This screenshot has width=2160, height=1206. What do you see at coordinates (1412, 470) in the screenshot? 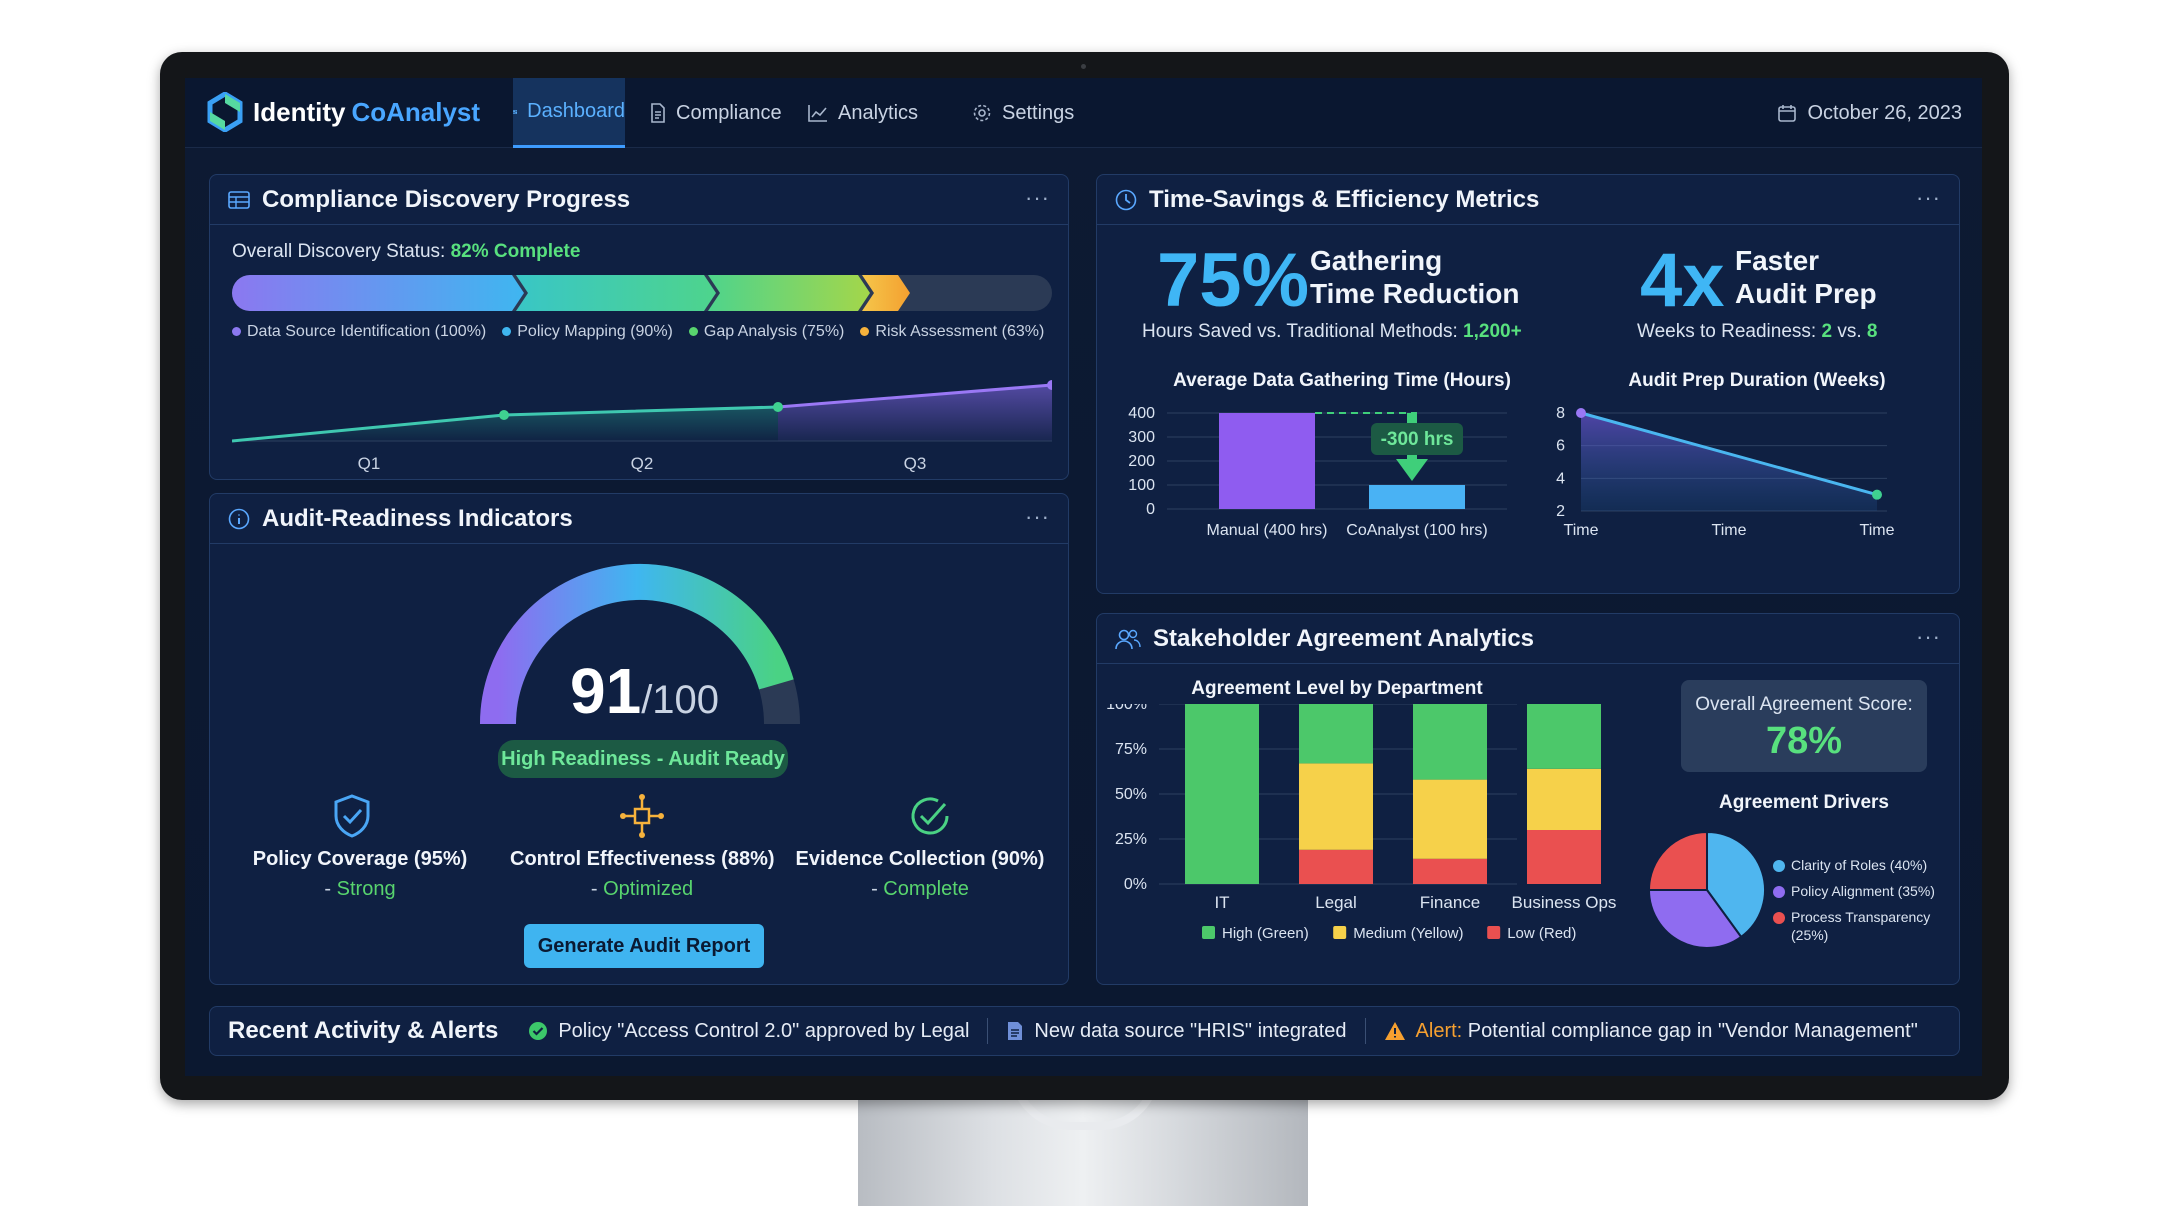
I see `arrow-head` at bounding box center [1412, 470].